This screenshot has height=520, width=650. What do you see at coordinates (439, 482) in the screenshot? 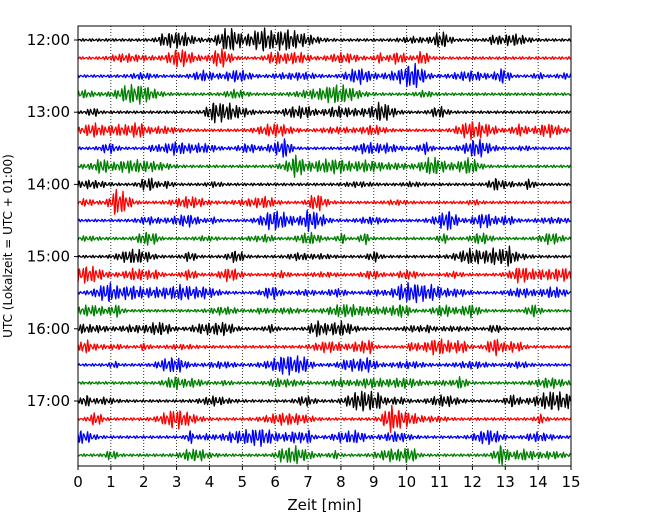
I see `x-tick-label: 11` at bounding box center [439, 482].